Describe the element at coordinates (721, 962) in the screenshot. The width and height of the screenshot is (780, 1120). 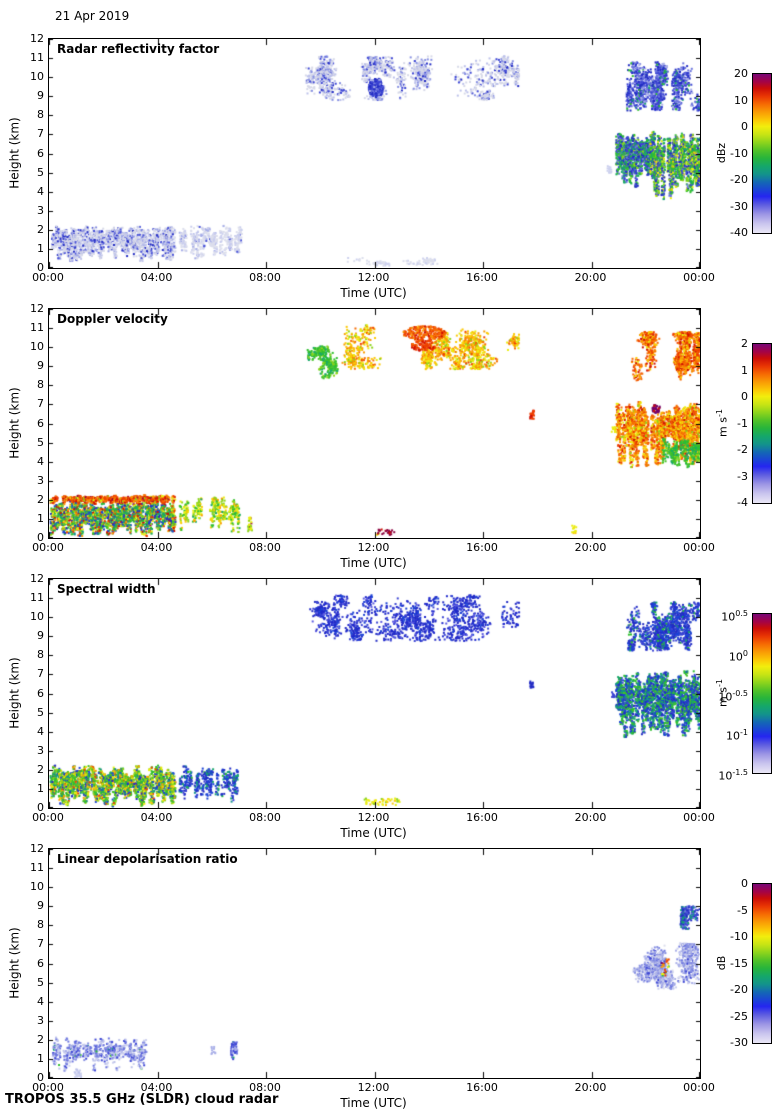
I see `colorbar-unit-label: dB` at that location.